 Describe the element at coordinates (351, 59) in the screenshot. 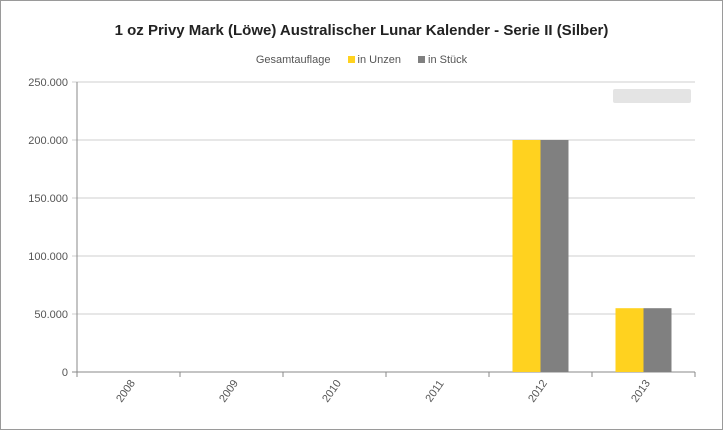

I see `legend-swatch-unzen` at that location.